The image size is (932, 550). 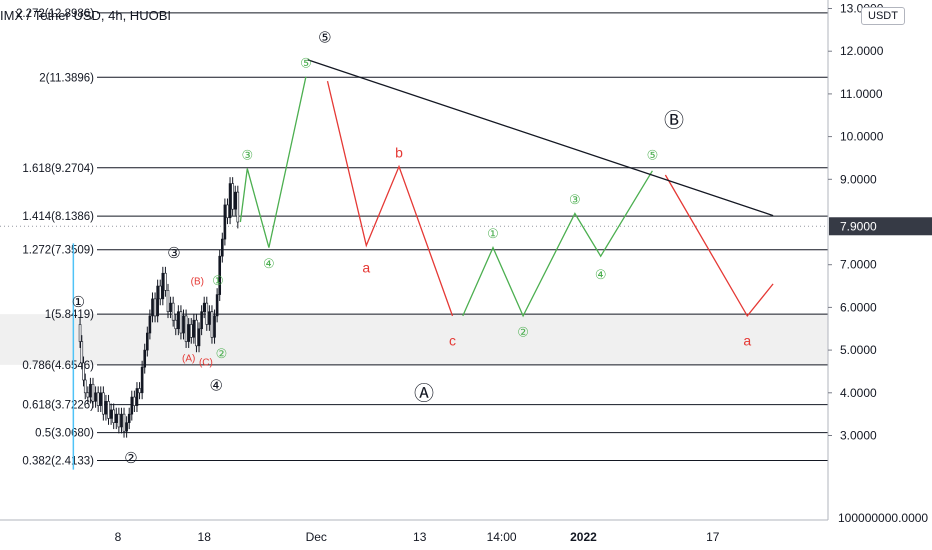 What do you see at coordinates (557, 244) in the screenshot?
I see `green-impulse-2-line` at bounding box center [557, 244].